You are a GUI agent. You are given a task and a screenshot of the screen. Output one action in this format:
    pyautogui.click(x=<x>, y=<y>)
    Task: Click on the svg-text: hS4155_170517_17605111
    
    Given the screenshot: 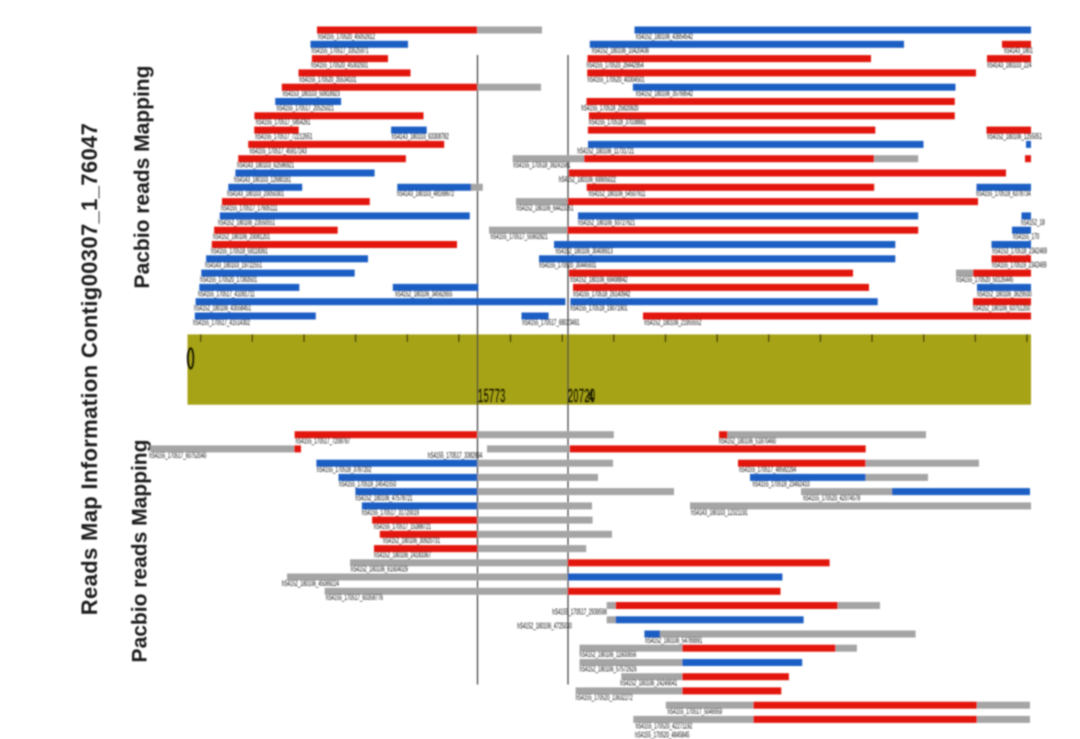 What is the action you would take?
    pyautogui.click(x=249, y=208)
    